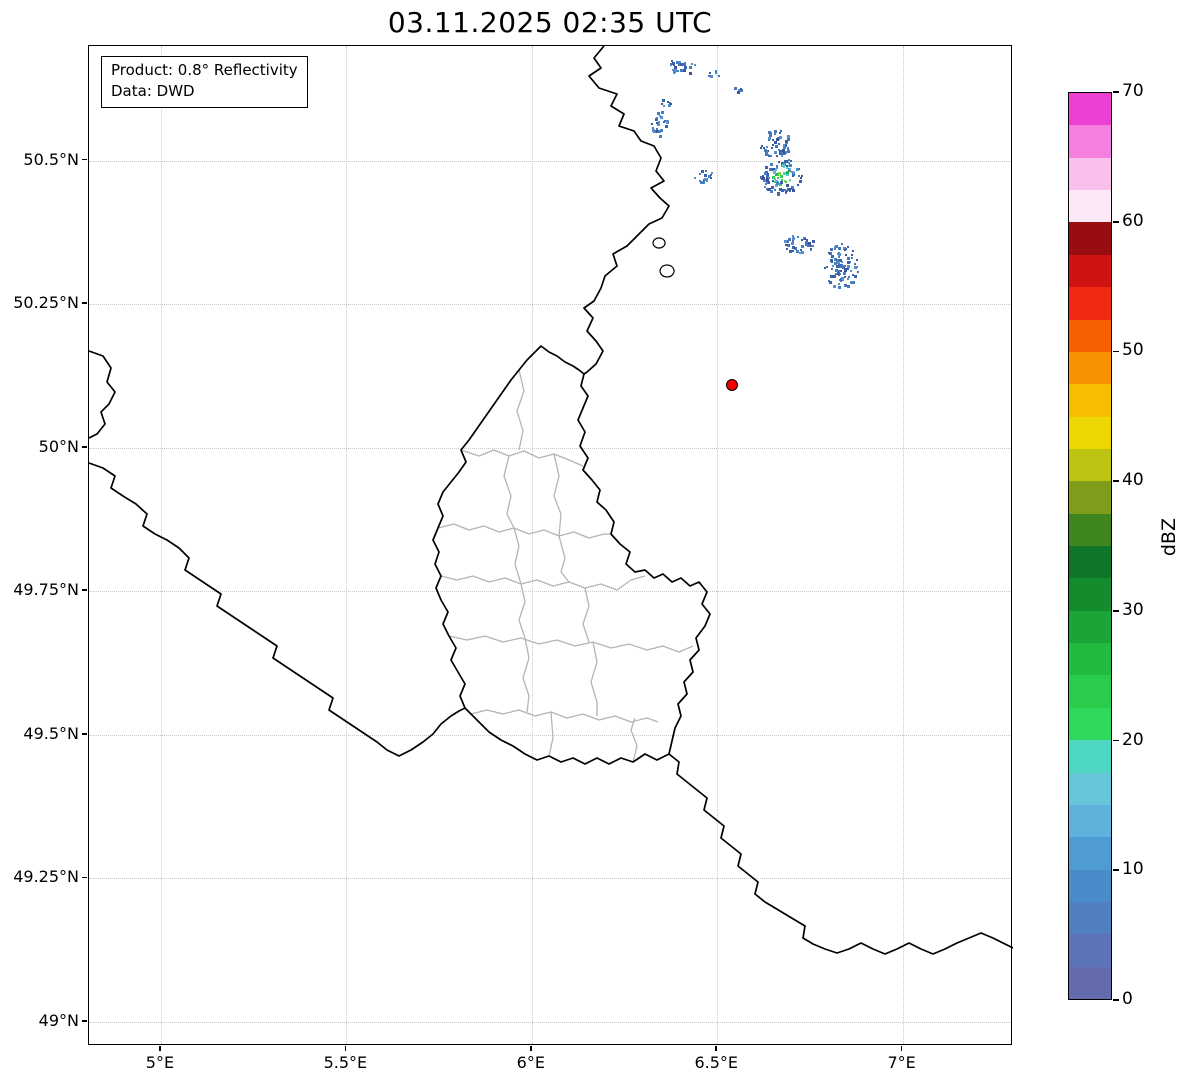  Describe the element at coordinates (46, 877) in the screenshot. I see `y-tick-label: 49.25°N` at that location.